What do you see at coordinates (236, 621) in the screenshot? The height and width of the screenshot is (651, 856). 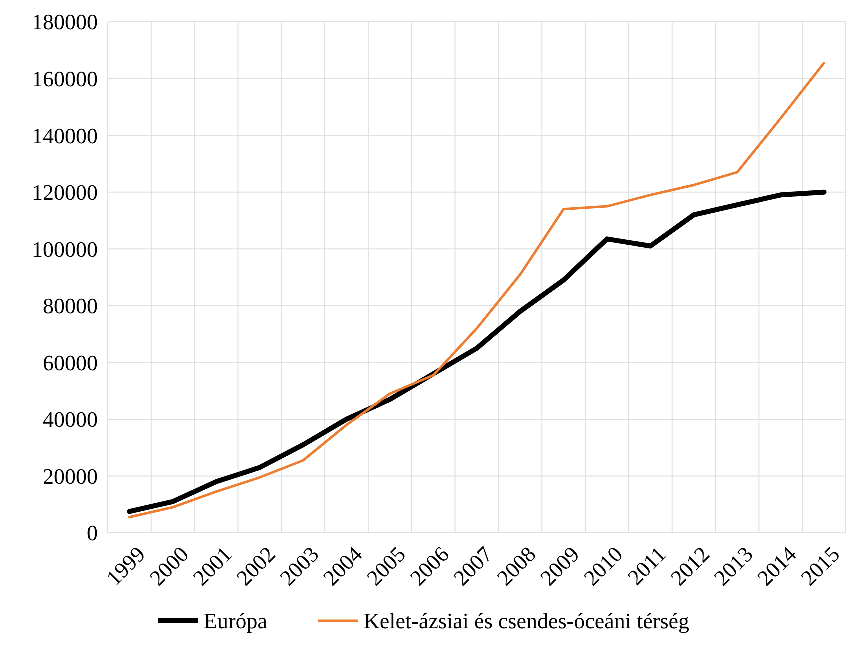 I see `legend-label: Európa` at bounding box center [236, 621].